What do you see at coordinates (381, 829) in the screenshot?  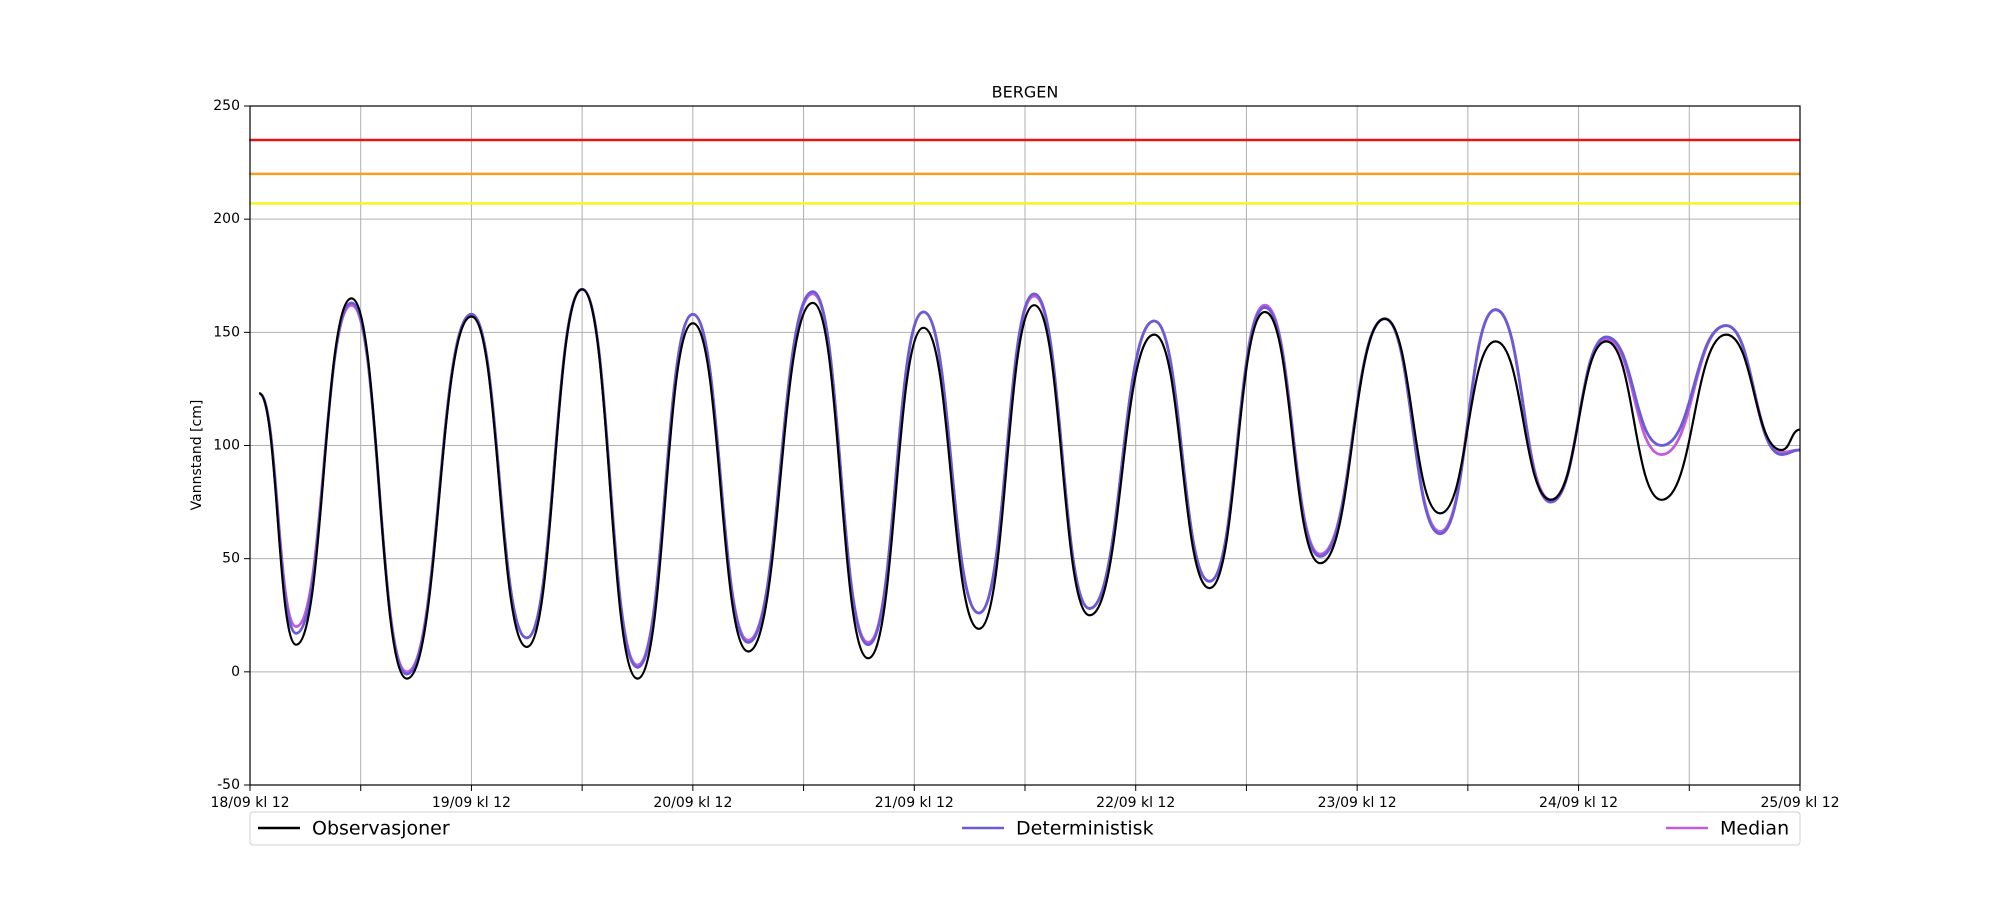 I see `legend-label: Observasjoner` at bounding box center [381, 829].